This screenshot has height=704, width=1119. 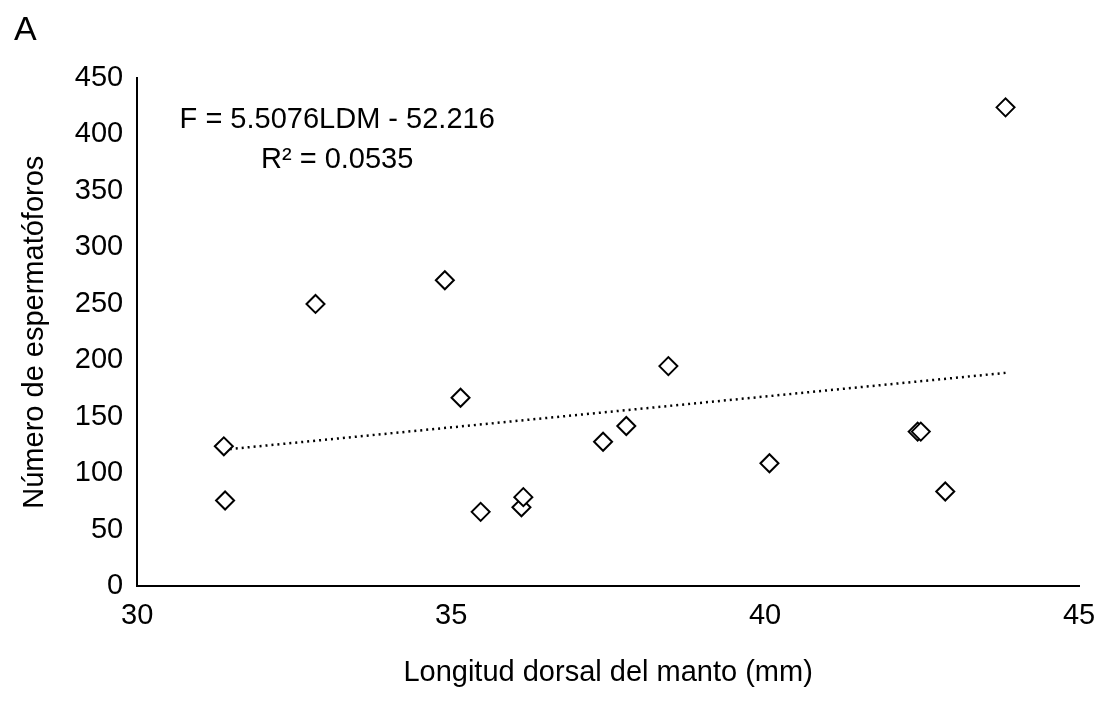 What do you see at coordinates (451, 613) in the screenshot?
I see `x-tick-label: 35` at bounding box center [451, 613].